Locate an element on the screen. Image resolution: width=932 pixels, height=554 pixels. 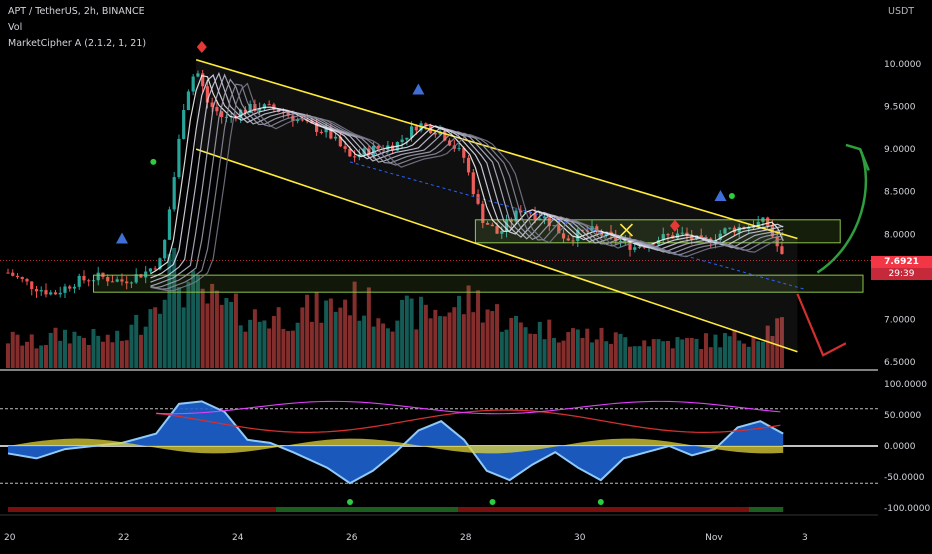
osc-tick-label: -100.0000 is located at coordinates (907, 509).